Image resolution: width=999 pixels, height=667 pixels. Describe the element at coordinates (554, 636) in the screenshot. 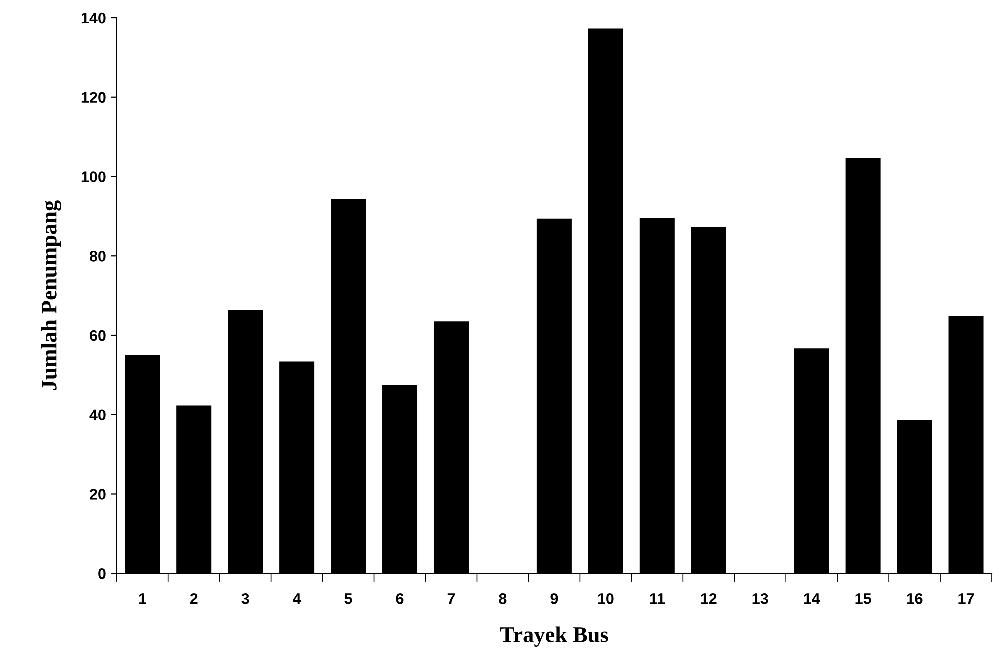

I see `x-axis-title: Trayek Bus` at that location.